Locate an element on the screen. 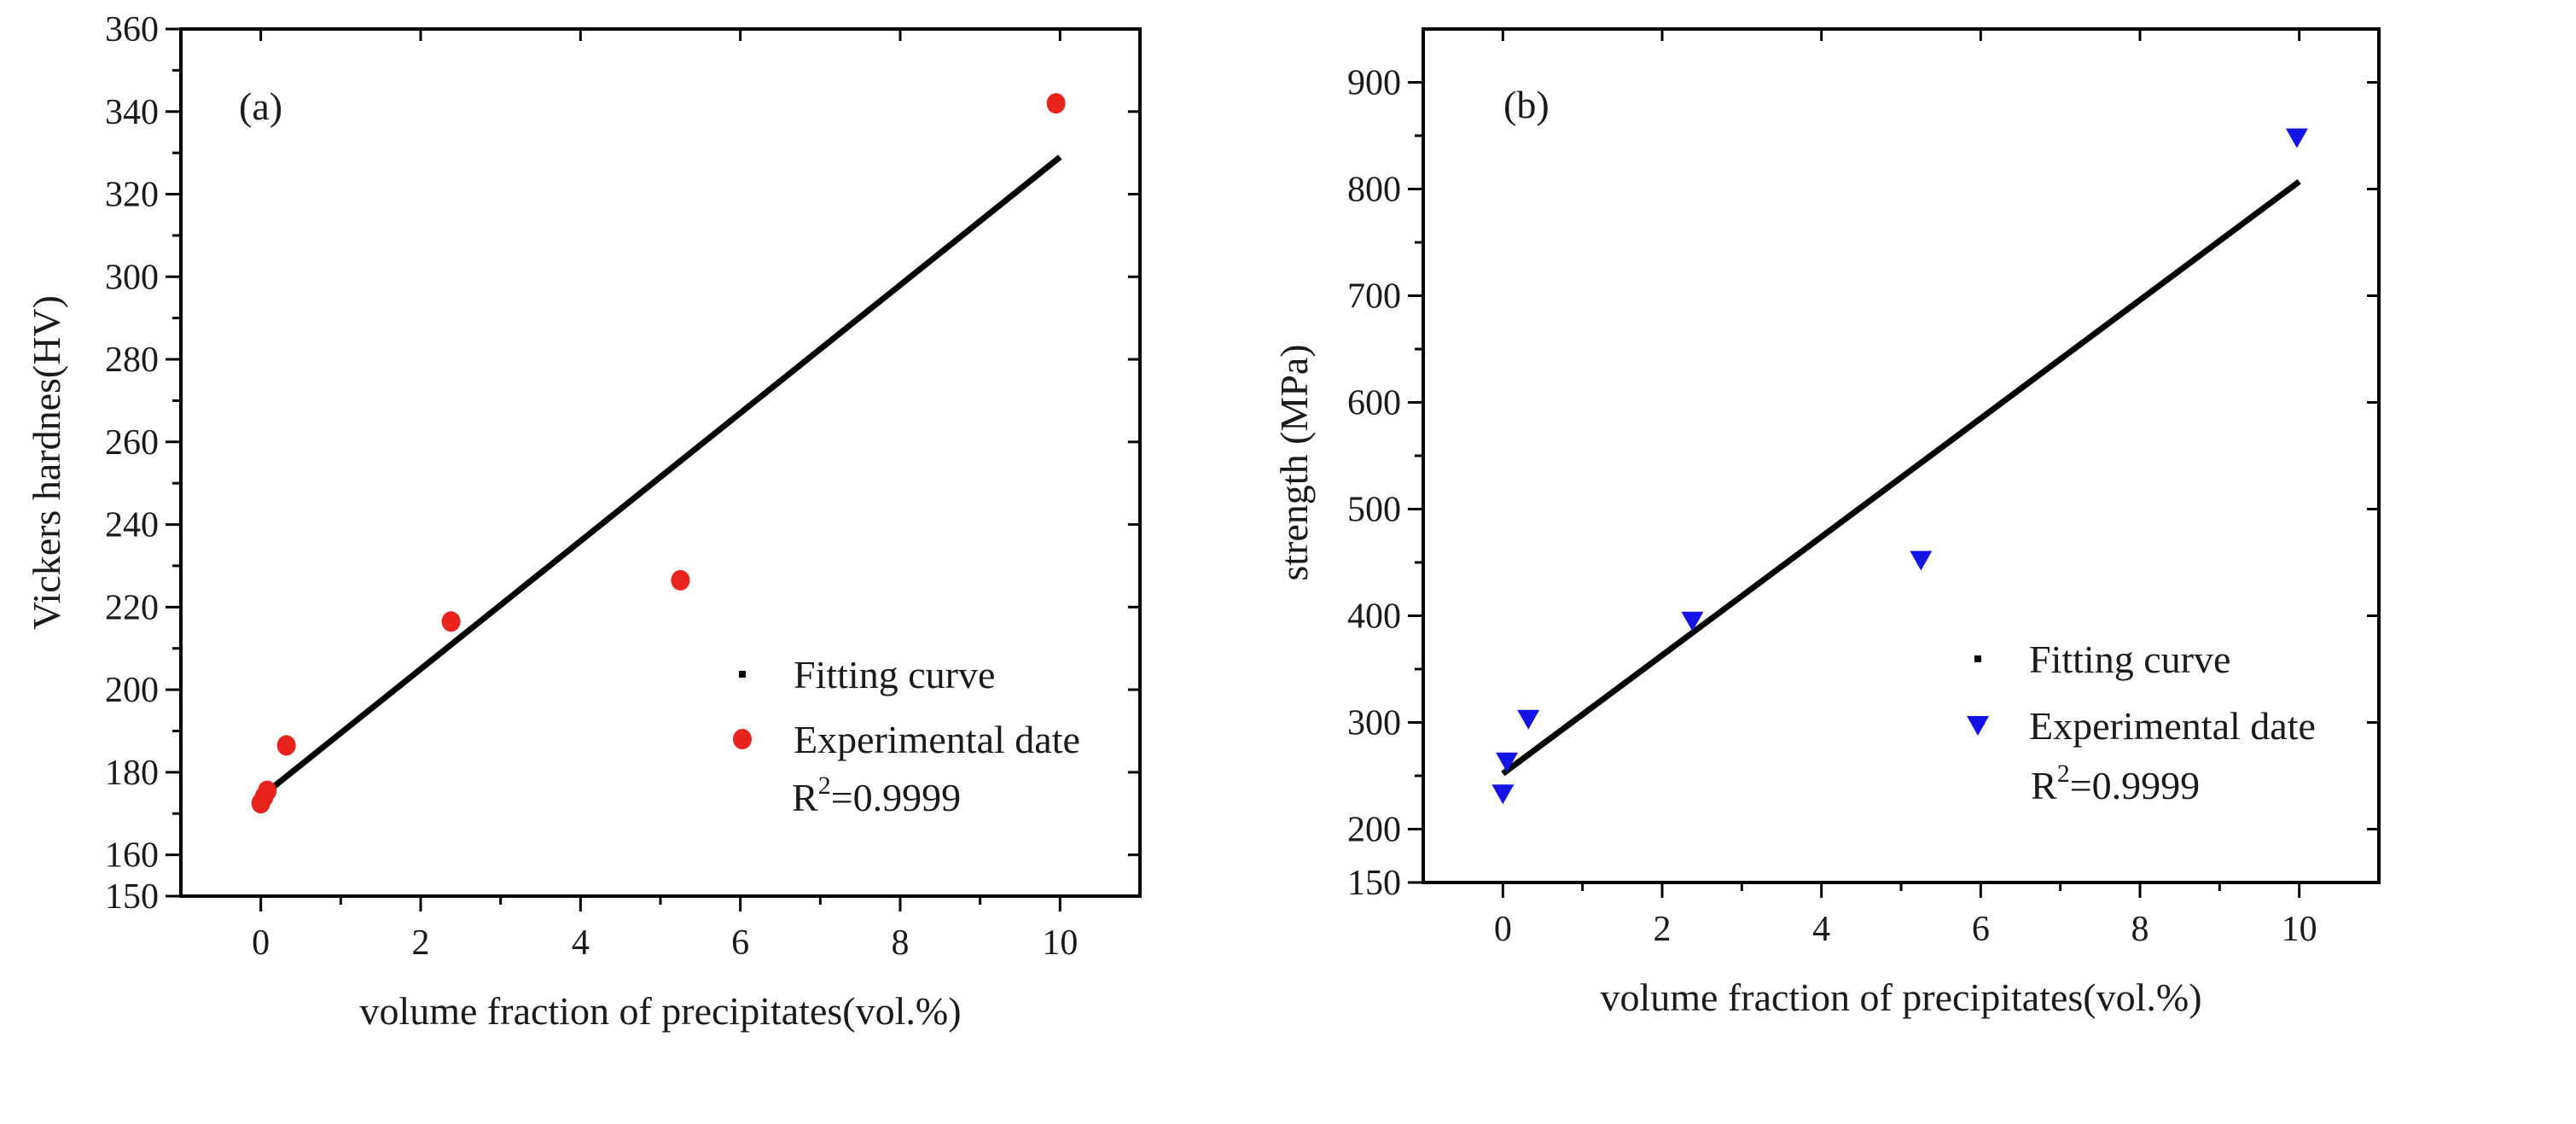 Image resolution: width=2576 pixels, height=1124 pixels. y-axis-title: strength (MPa) is located at coordinates (1294, 462).